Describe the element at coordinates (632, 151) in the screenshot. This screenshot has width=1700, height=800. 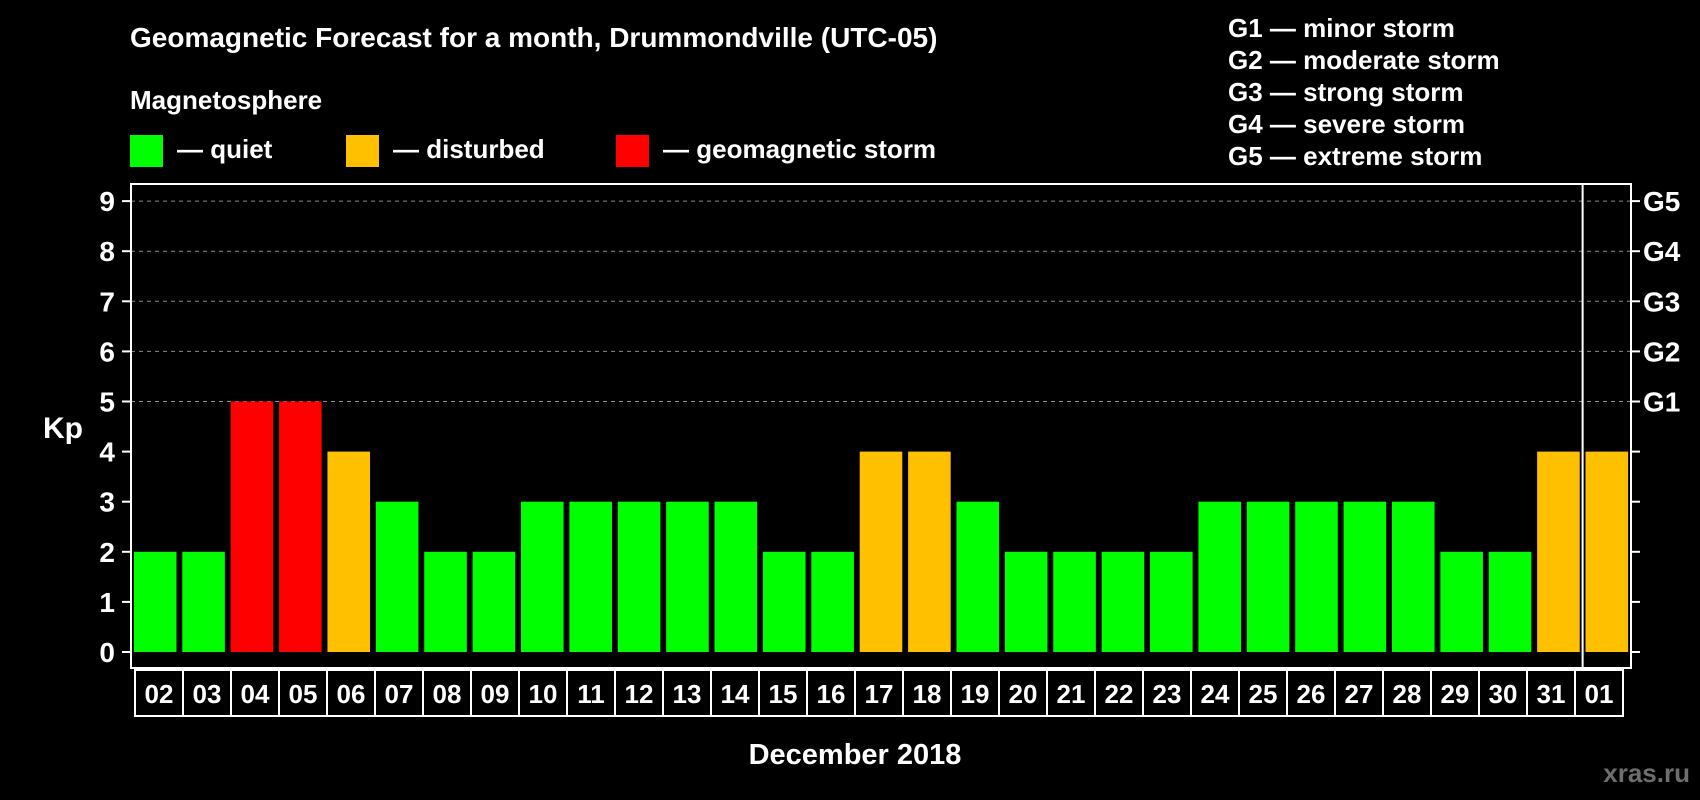
I see `legend-swatch-storm` at that location.